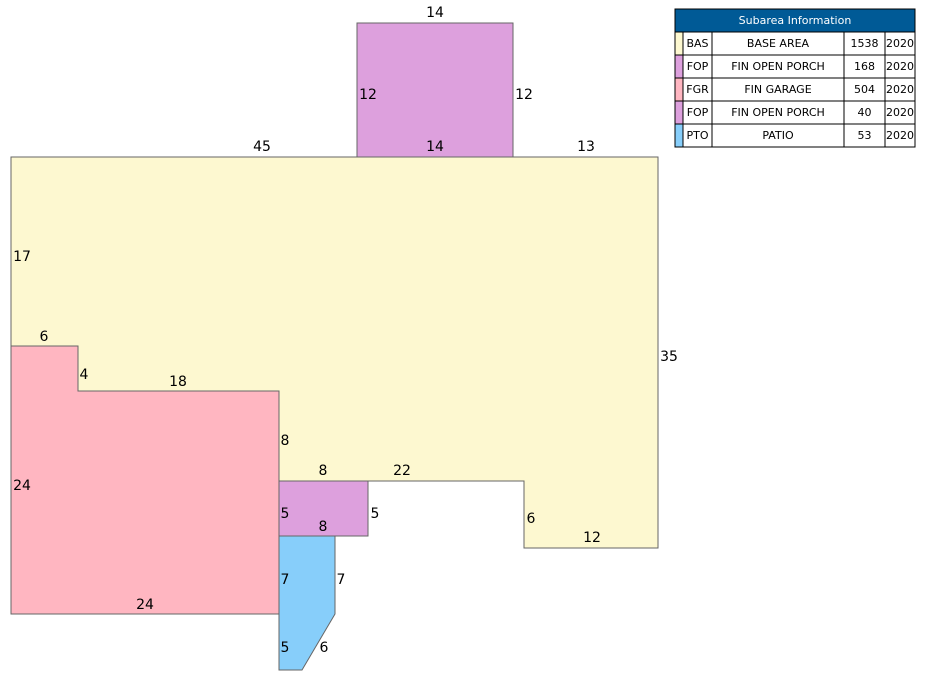 This screenshot has height=681, width=925. What do you see at coordinates (697, 89) in the screenshot?
I see `cell-text: FGR` at bounding box center [697, 89].